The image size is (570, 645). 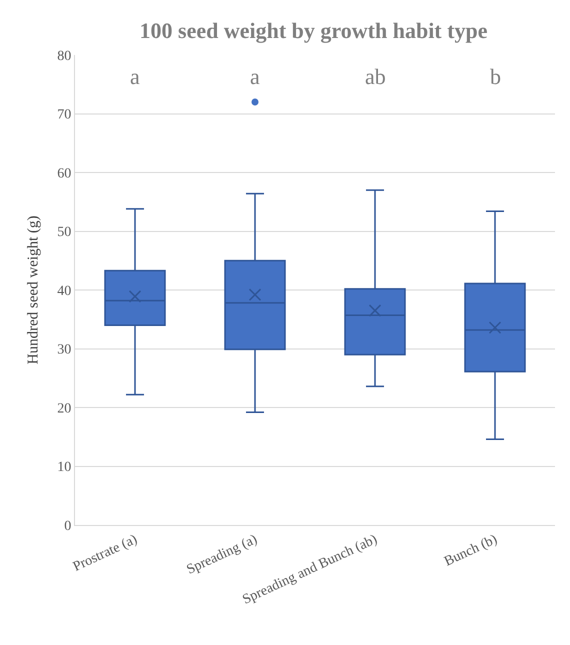 What do you see at coordinates (64, 350) in the screenshot?
I see `y-tick-label: 30` at bounding box center [64, 350].